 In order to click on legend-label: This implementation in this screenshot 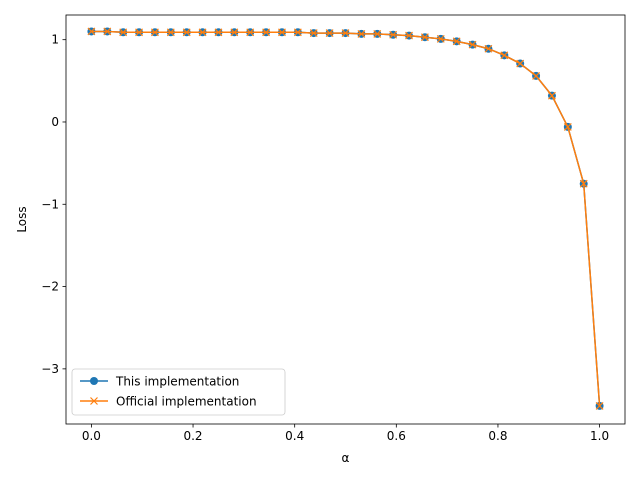, I will do `click(177, 382)`.